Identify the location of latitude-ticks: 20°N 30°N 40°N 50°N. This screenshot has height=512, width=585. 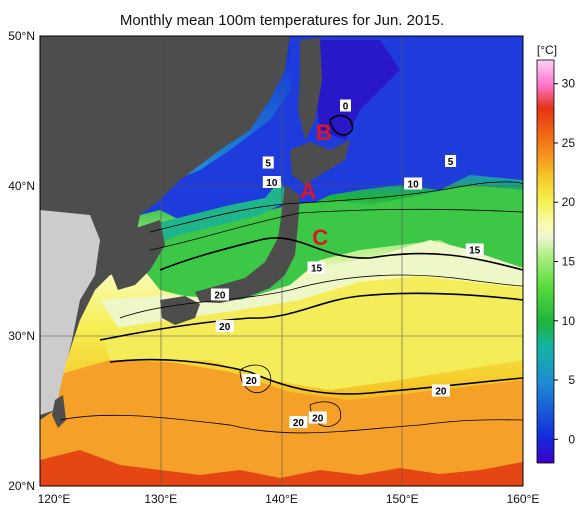
(21, 261).